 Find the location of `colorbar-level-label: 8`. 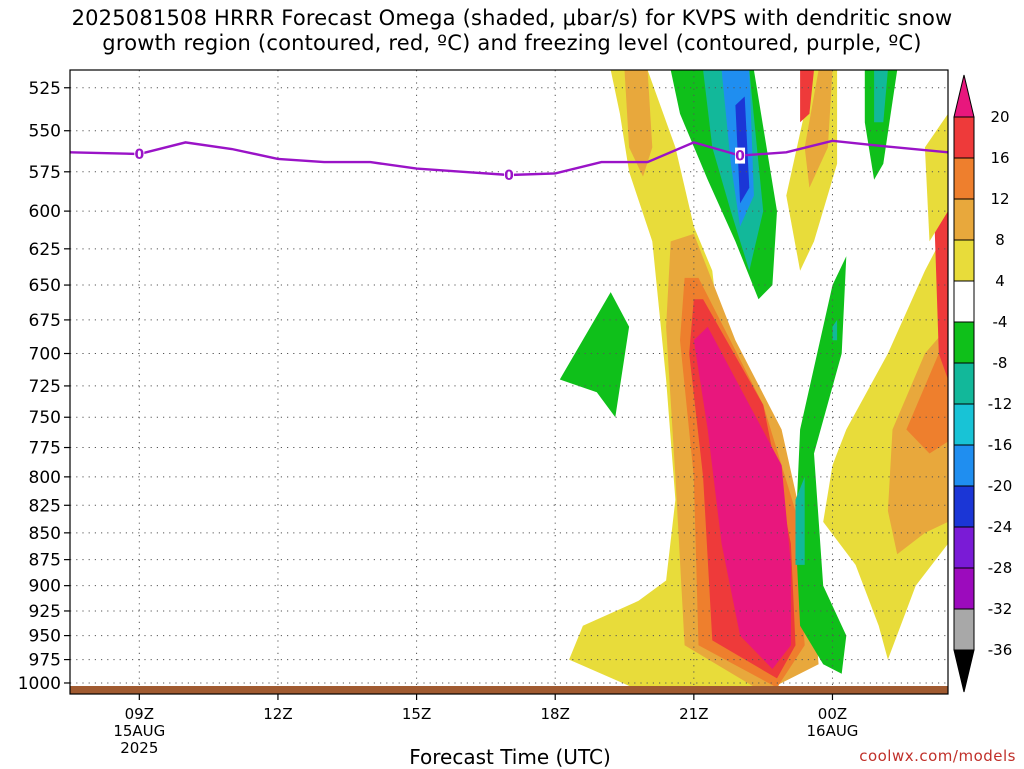

colorbar-level-label: 8 is located at coordinates (1000, 240).